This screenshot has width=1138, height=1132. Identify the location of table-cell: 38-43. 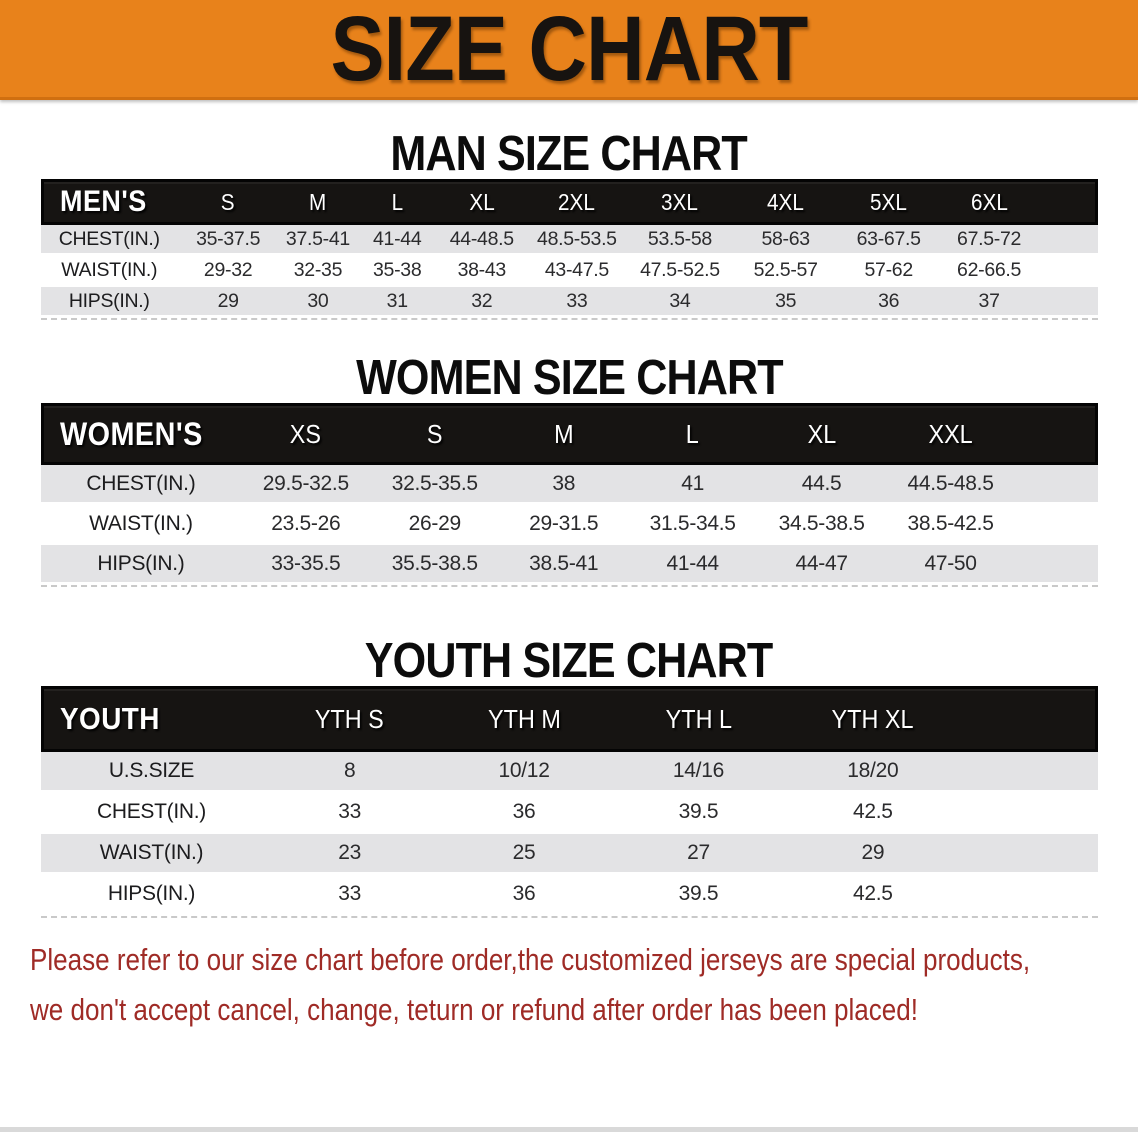
(481, 271).